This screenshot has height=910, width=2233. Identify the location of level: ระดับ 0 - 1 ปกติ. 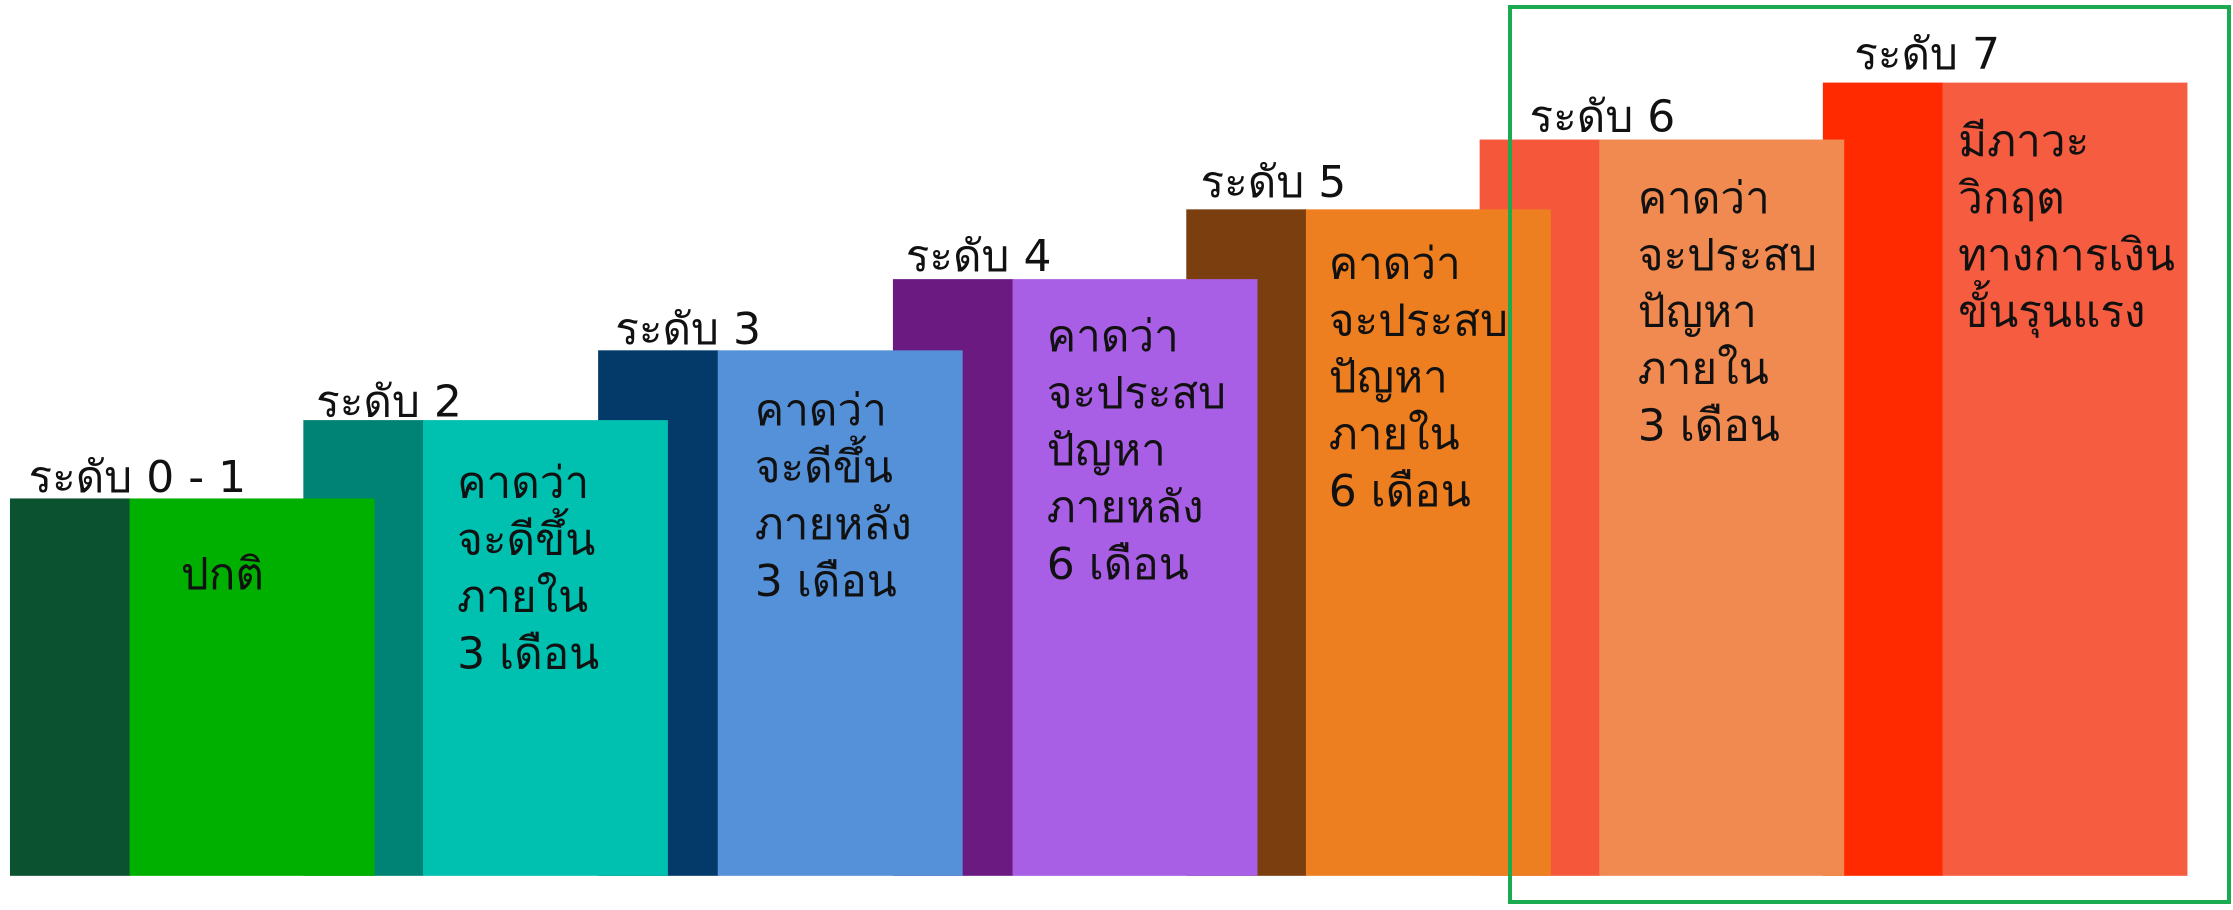
(192, 664).